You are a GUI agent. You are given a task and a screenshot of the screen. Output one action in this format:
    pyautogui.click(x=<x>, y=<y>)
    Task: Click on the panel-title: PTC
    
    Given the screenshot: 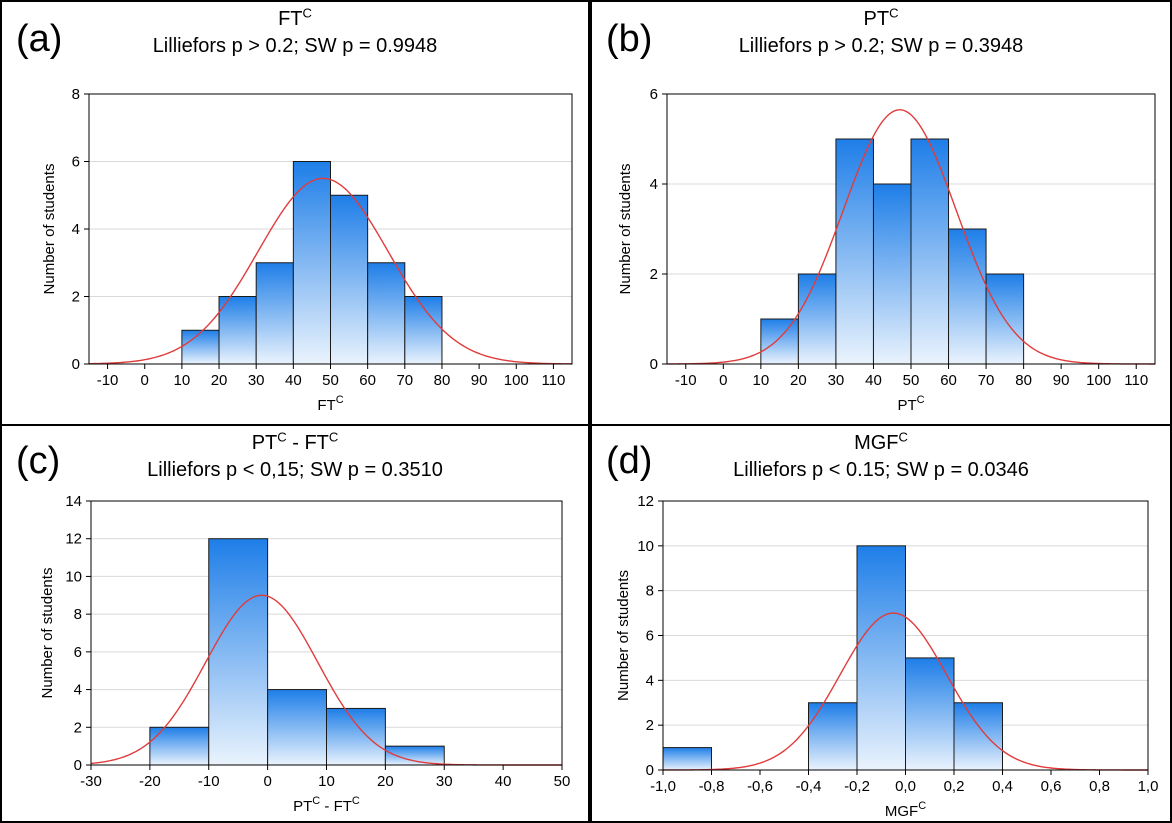 What is the action you would take?
    pyautogui.click(x=881, y=18)
    